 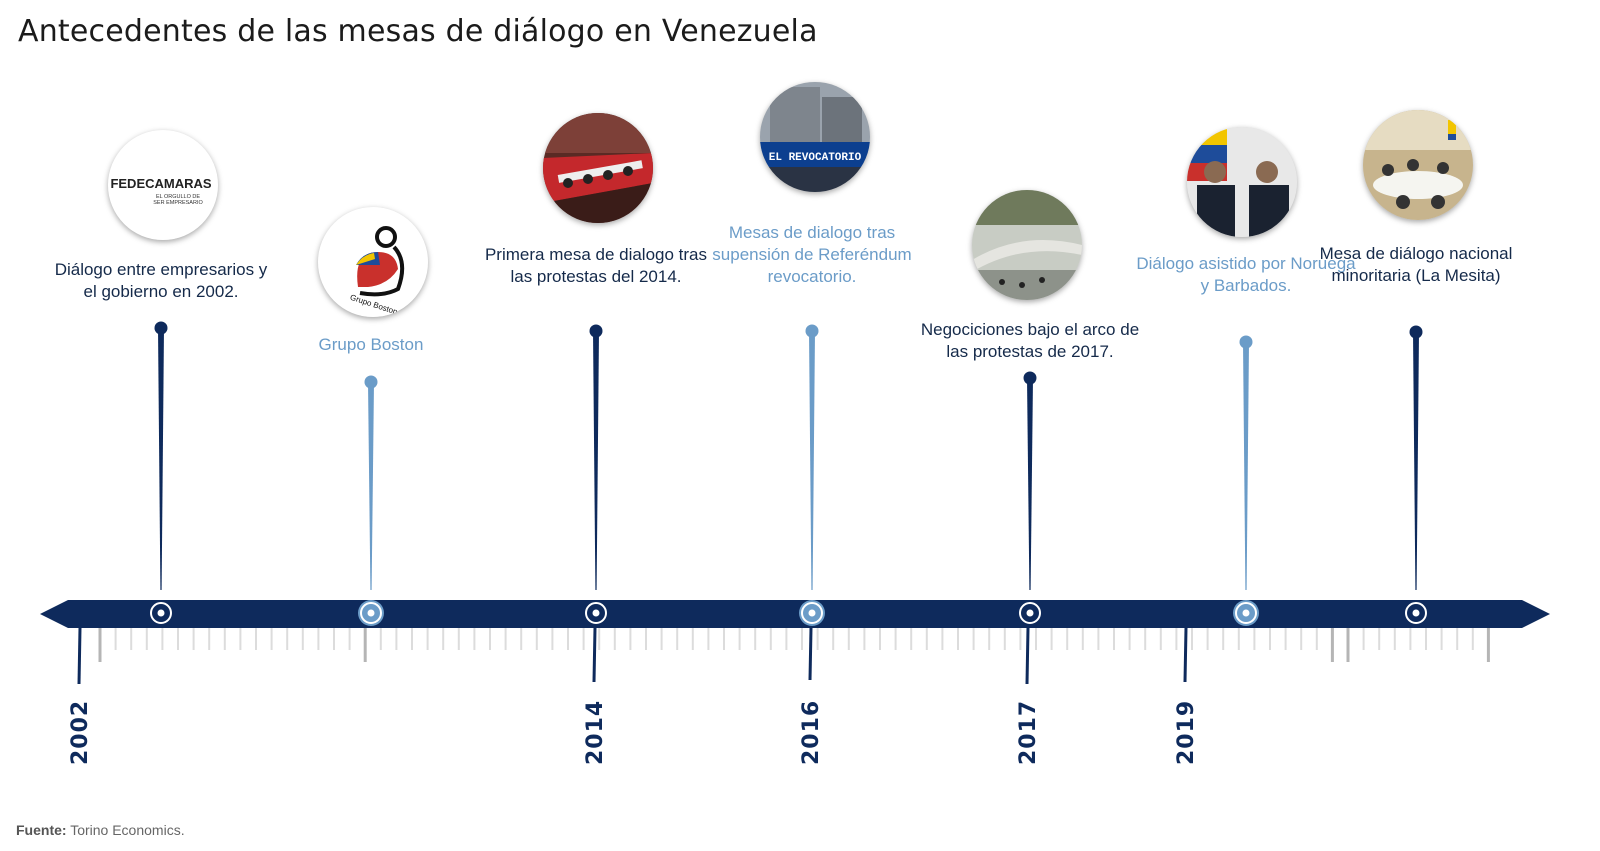 What do you see at coordinates (794, 645) in the screenshot?
I see `minor-ticks` at bounding box center [794, 645].